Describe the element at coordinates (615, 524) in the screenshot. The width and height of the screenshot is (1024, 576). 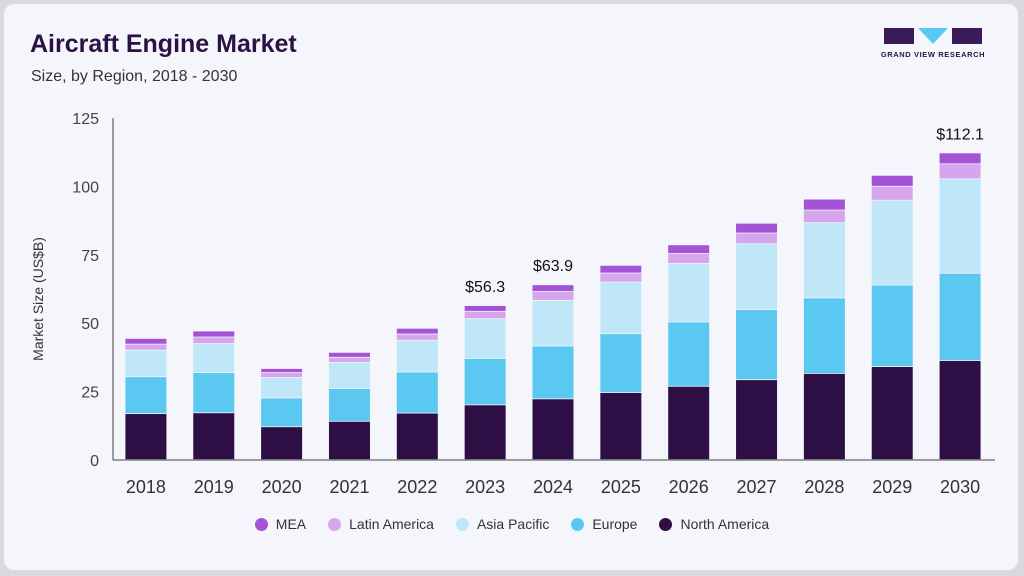
I see `legend-label: Europe` at that location.